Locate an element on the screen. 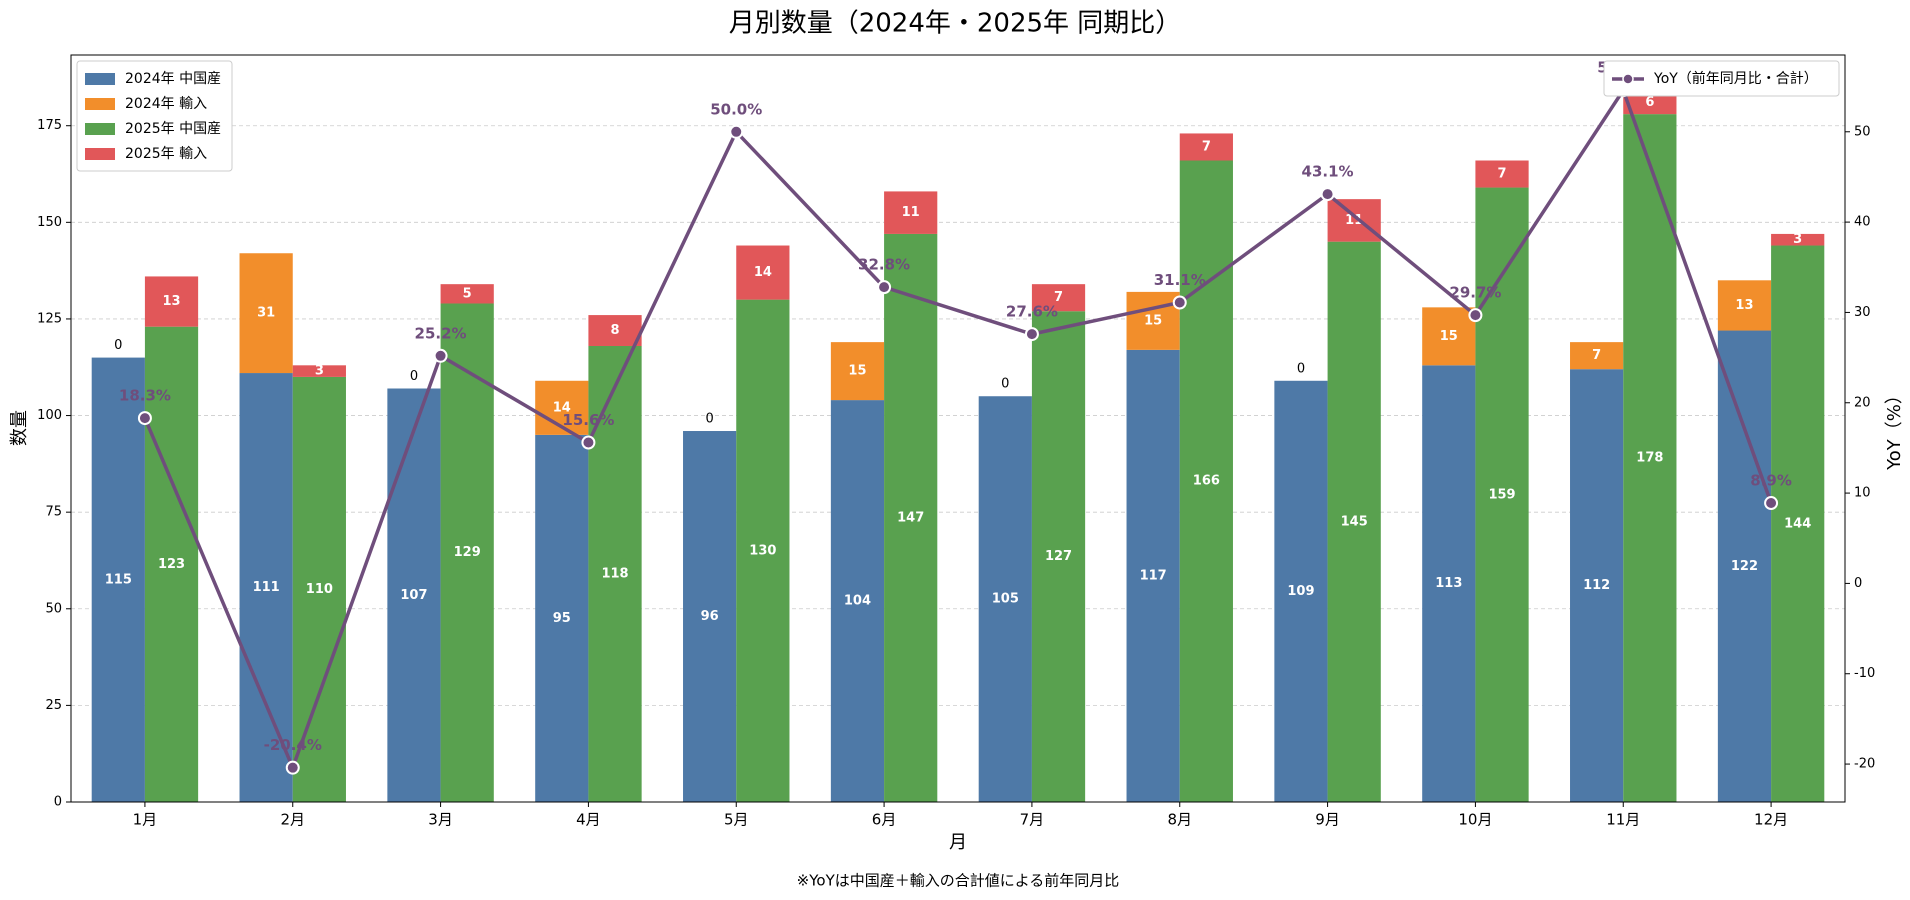 The width and height of the screenshot is (1910, 900). legend-label: YoY（前年同月比・合計） is located at coordinates (1735, 78).